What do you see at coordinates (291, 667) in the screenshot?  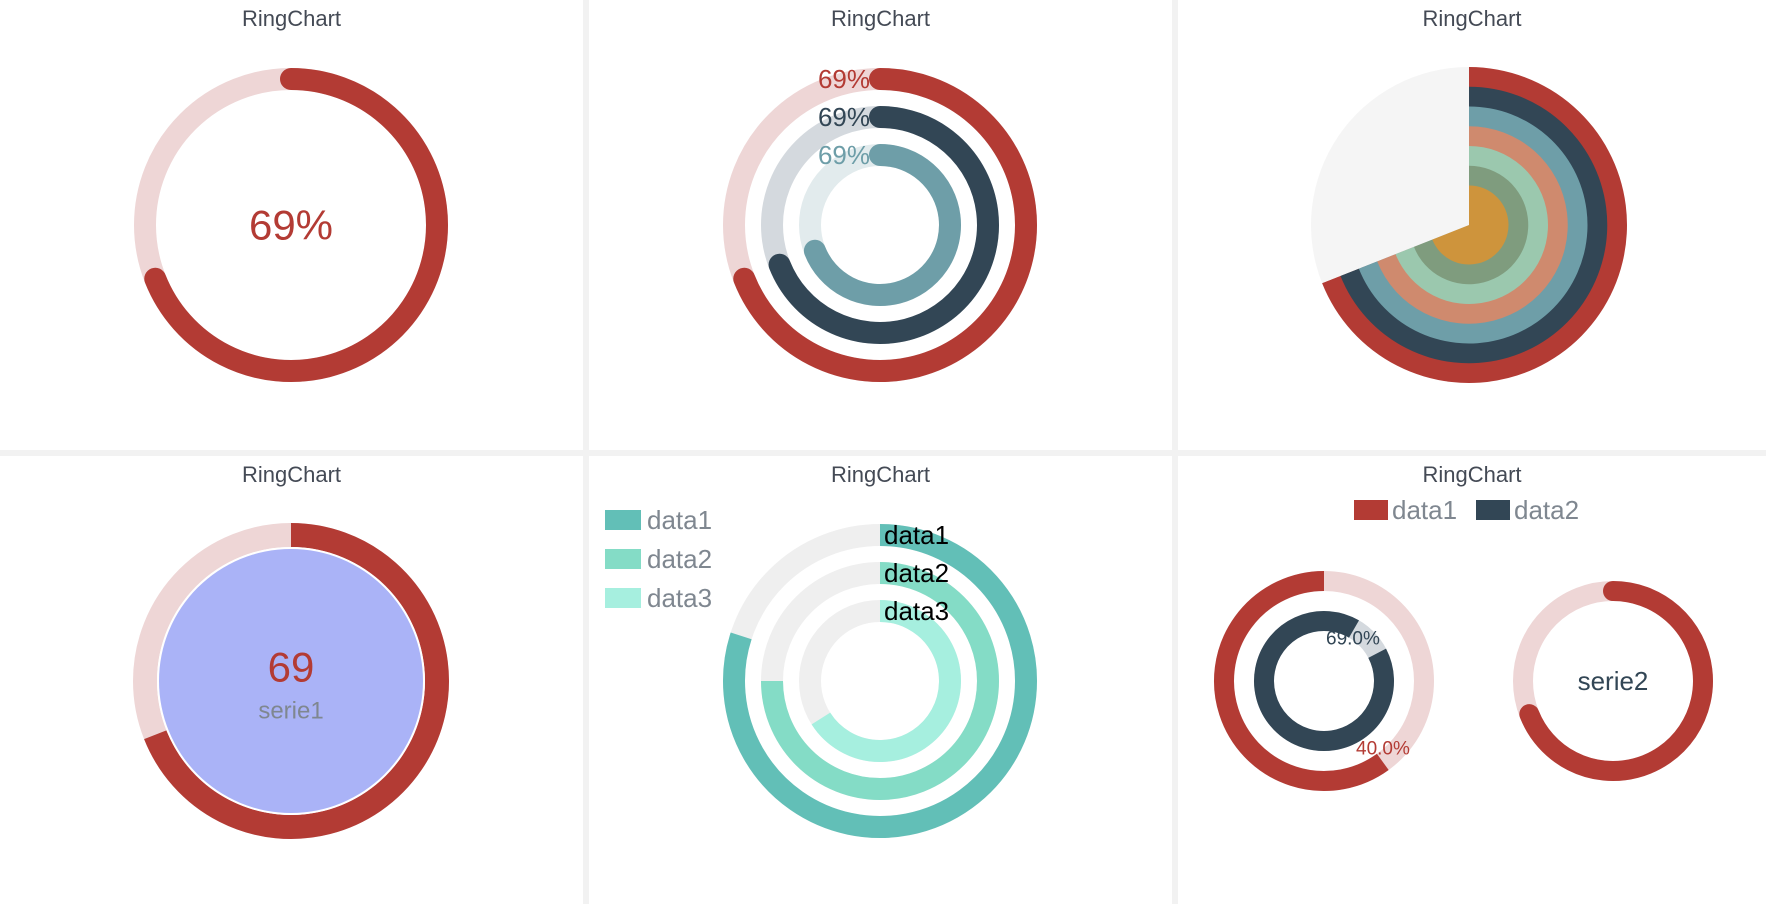 I see `center-value-label: 69` at bounding box center [291, 667].